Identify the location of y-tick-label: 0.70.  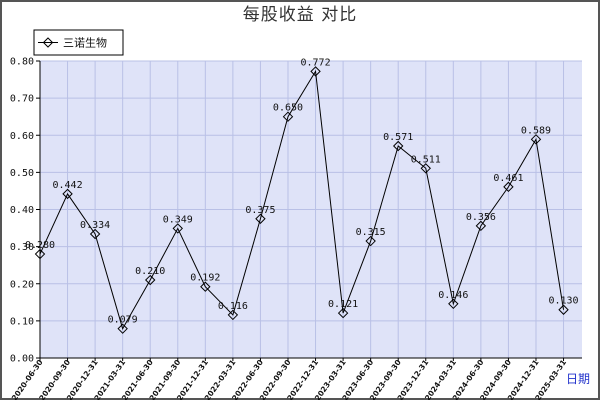
(22, 99).